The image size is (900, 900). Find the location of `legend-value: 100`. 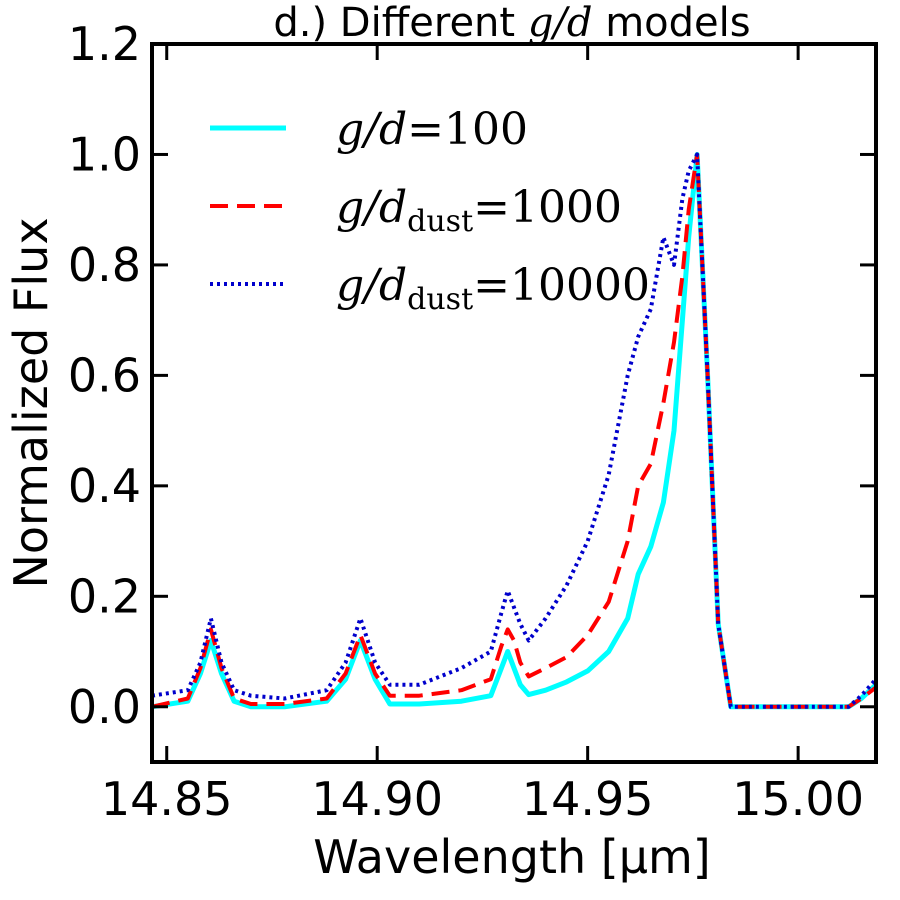

legend-value: 100 is located at coordinates (486, 129).